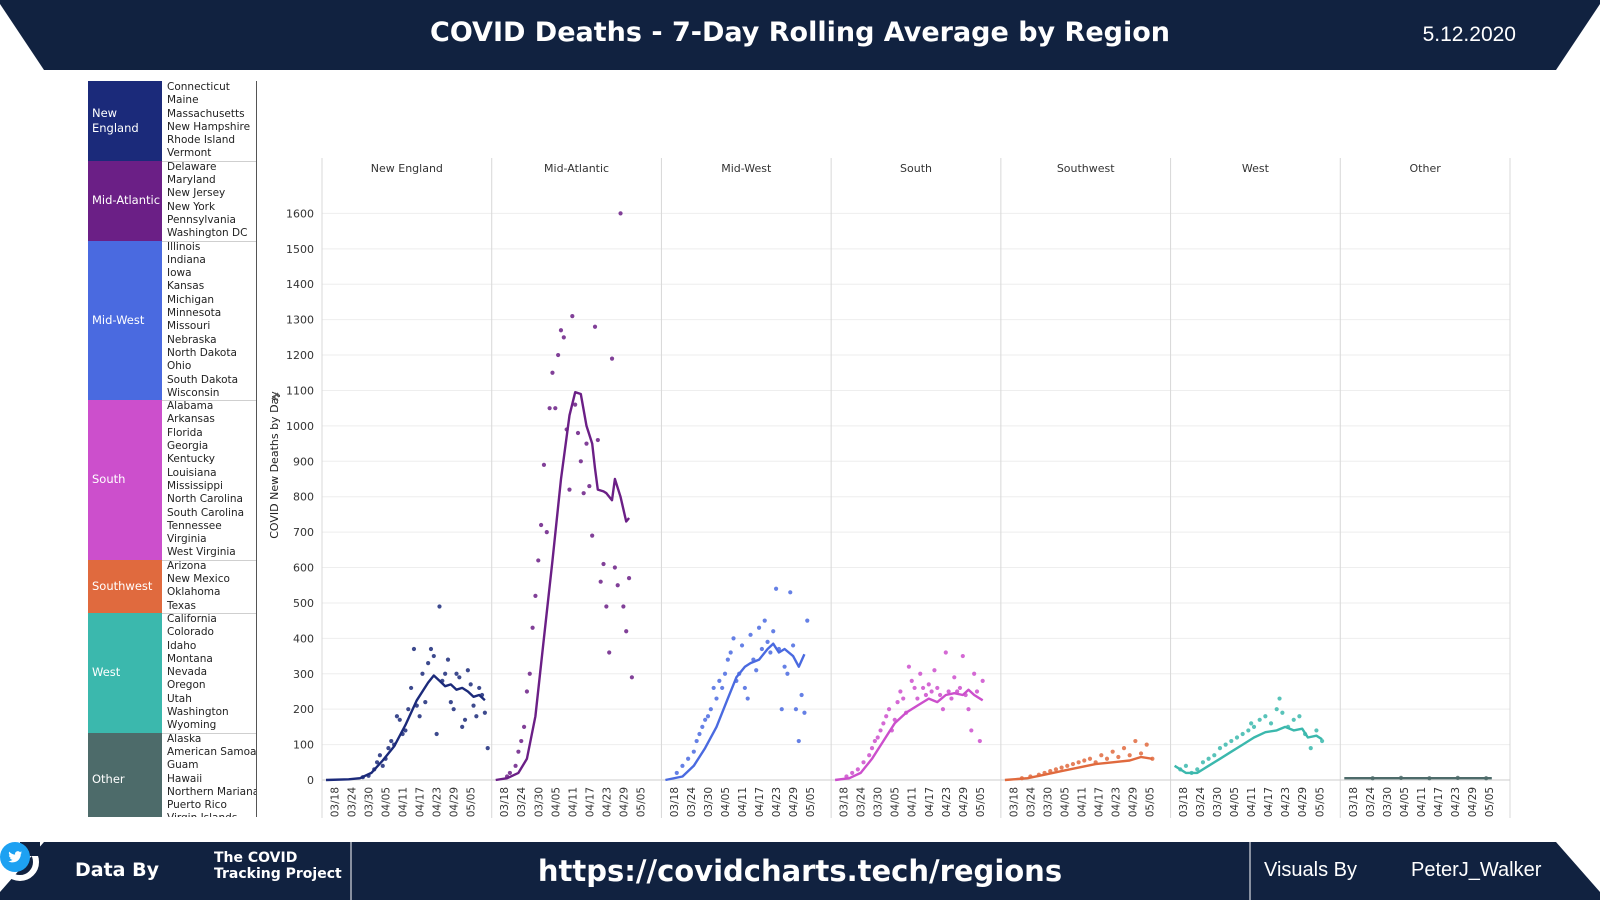 The height and width of the screenshot is (900, 1600). Describe the element at coordinates (300, 390) in the screenshot. I see `y-tick-label: 1100` at that location.